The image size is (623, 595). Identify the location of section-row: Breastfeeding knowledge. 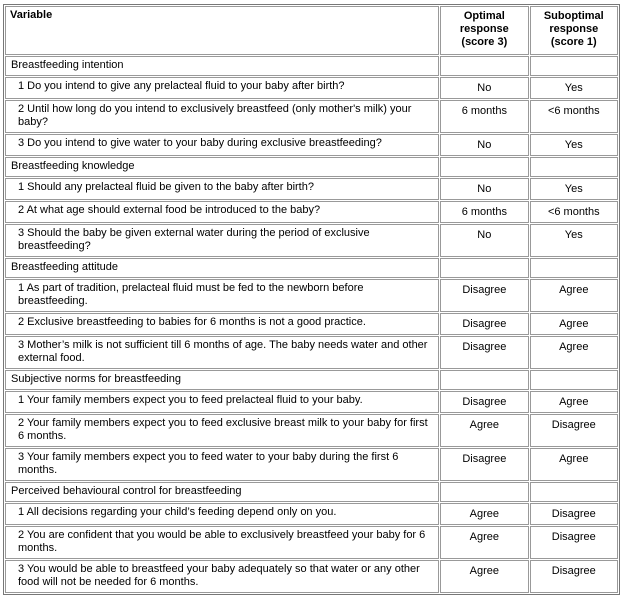
(311, 167).